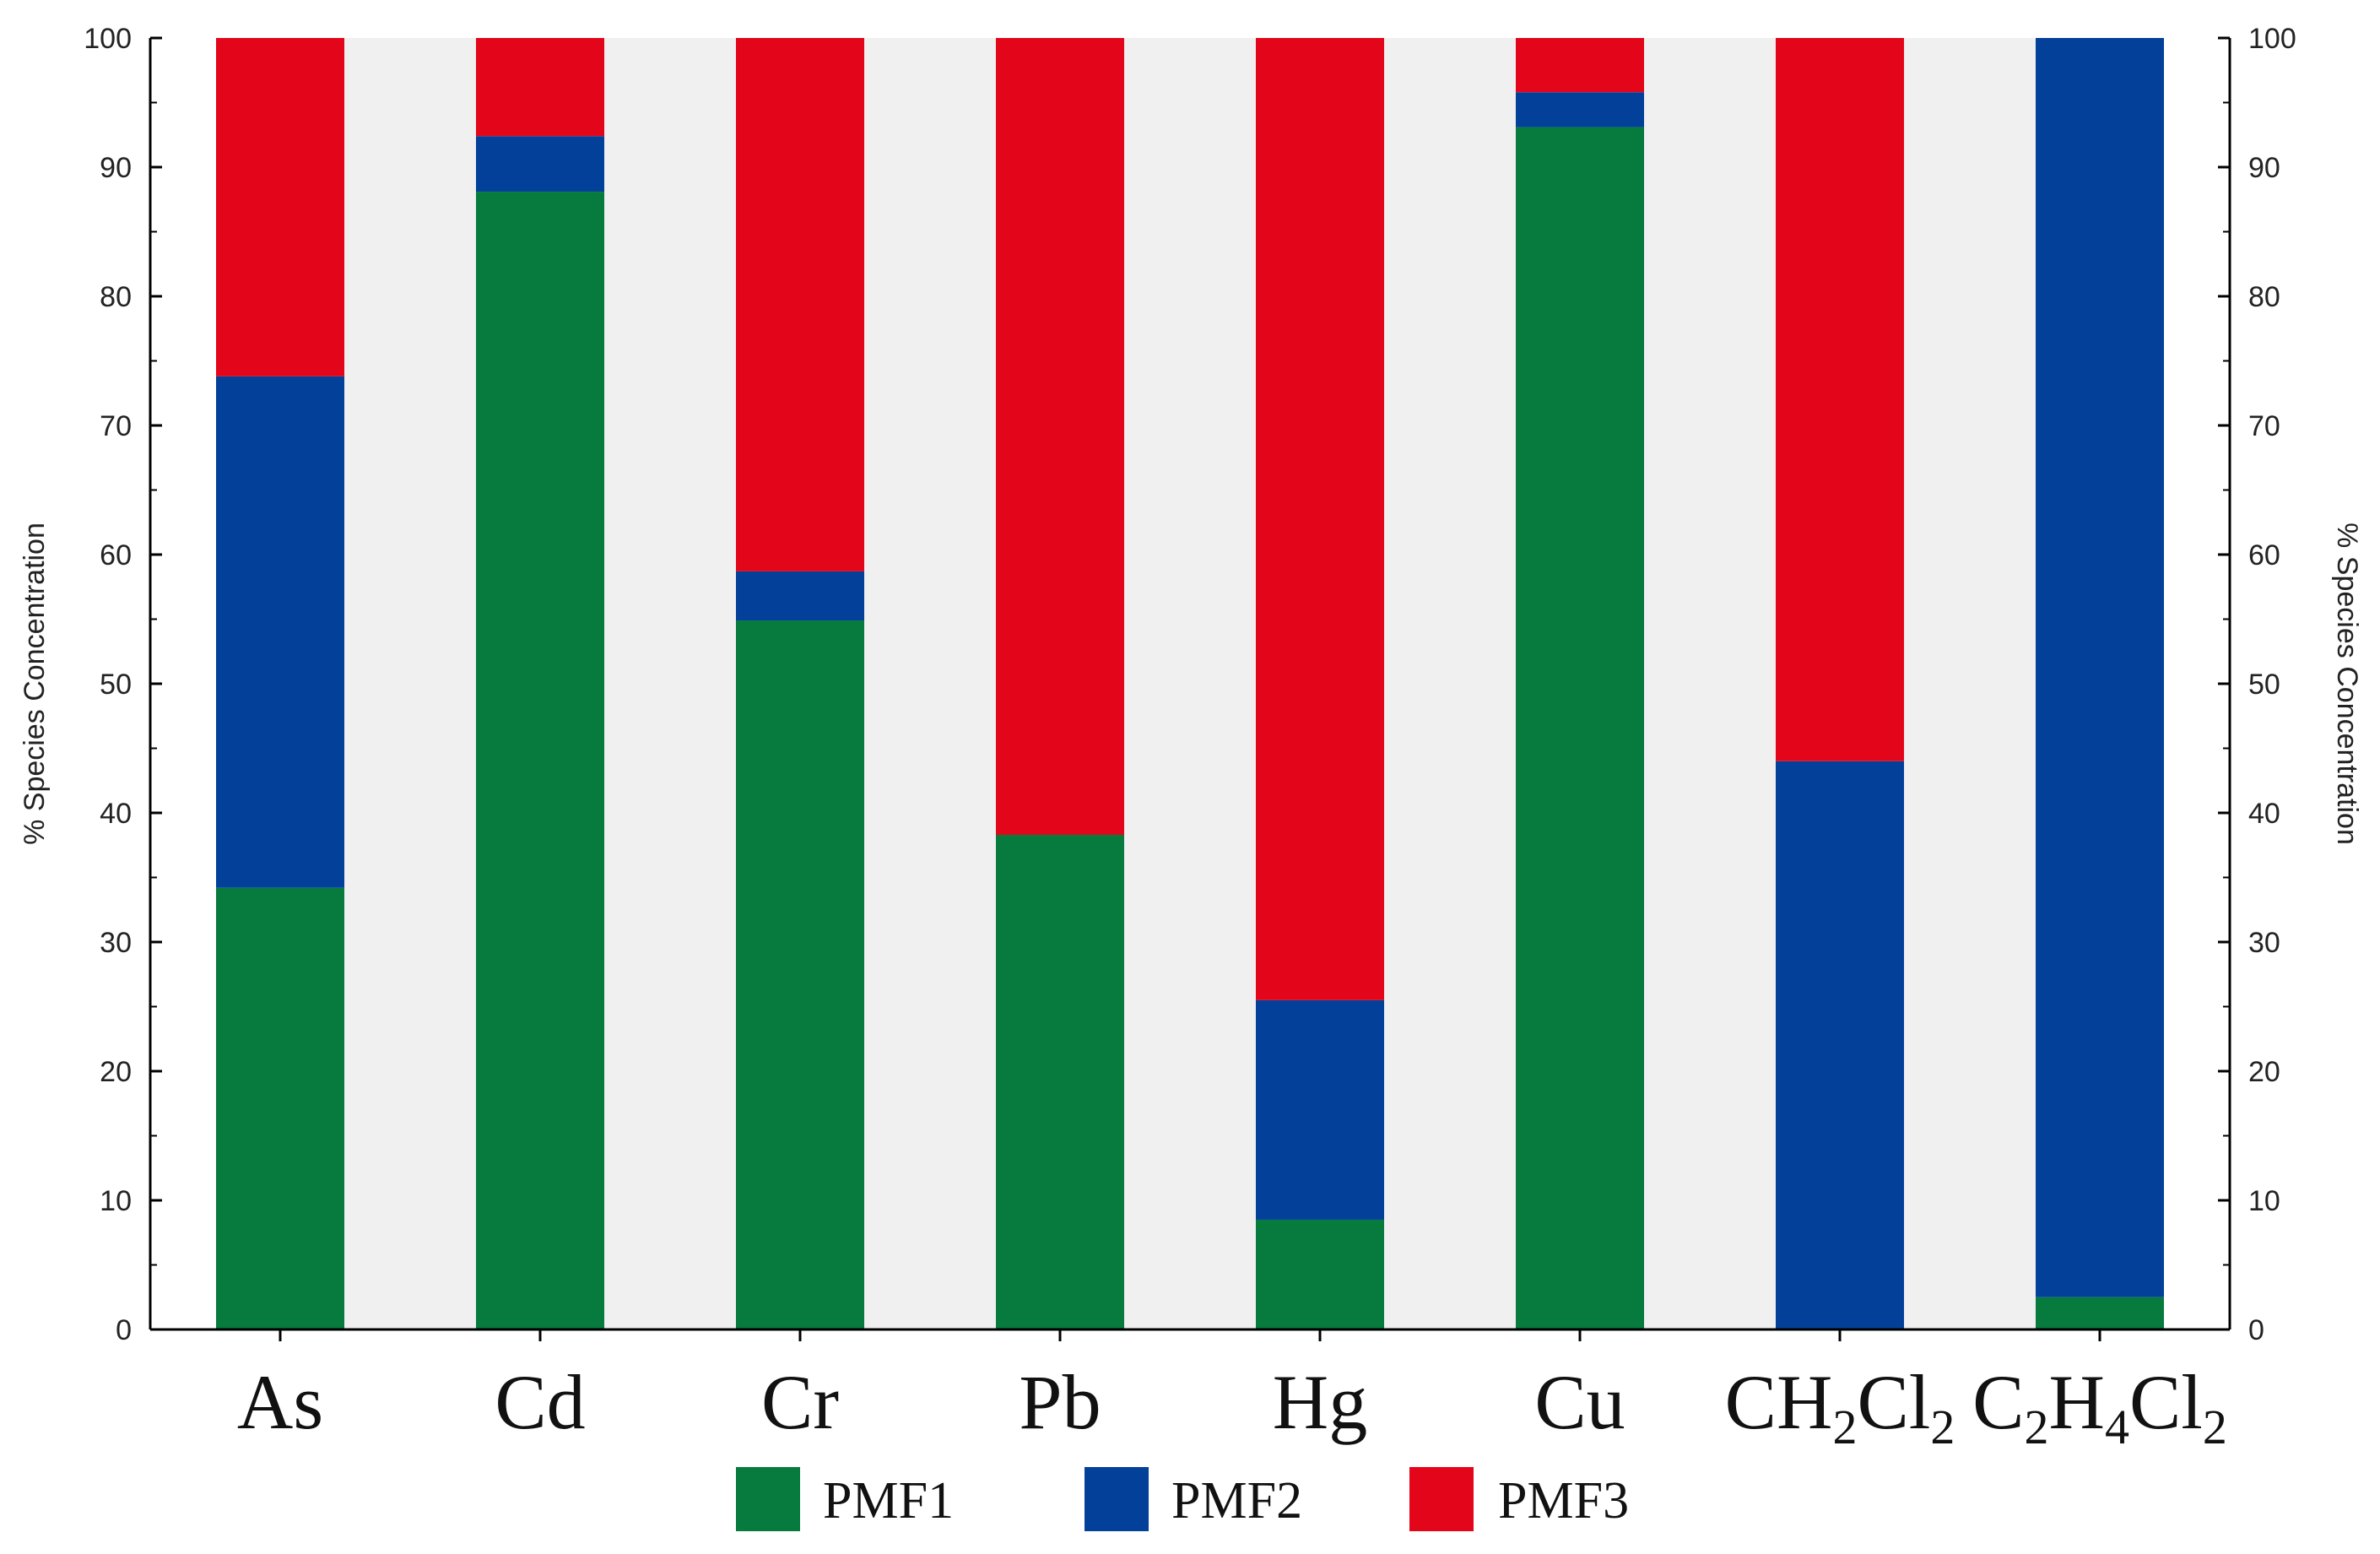 The width and height of the screenshot is (2380, 1554). What do you see at coordinates (1060, 437) in the screenshot?
I see `bar-pmf3-pb` at bounding box center [1060, 437].